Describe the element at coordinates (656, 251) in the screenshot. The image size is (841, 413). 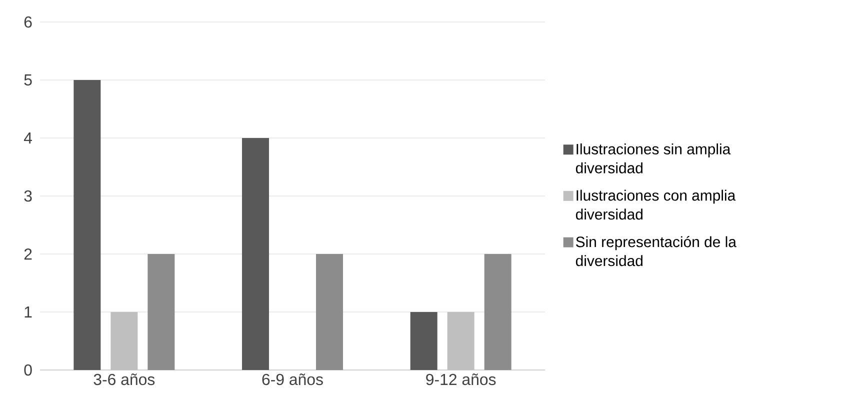
I see `legend-label: Sin representación de la diversidad` at that location.